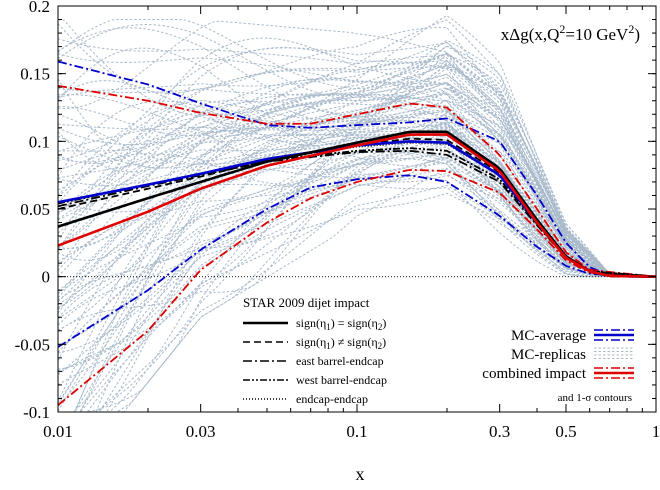 This screenshot has height=490, width=660. Describe the element at coordinates (595, 398) in the screenshot. I see `legend-footnote: and 1-σ contours` at that location.